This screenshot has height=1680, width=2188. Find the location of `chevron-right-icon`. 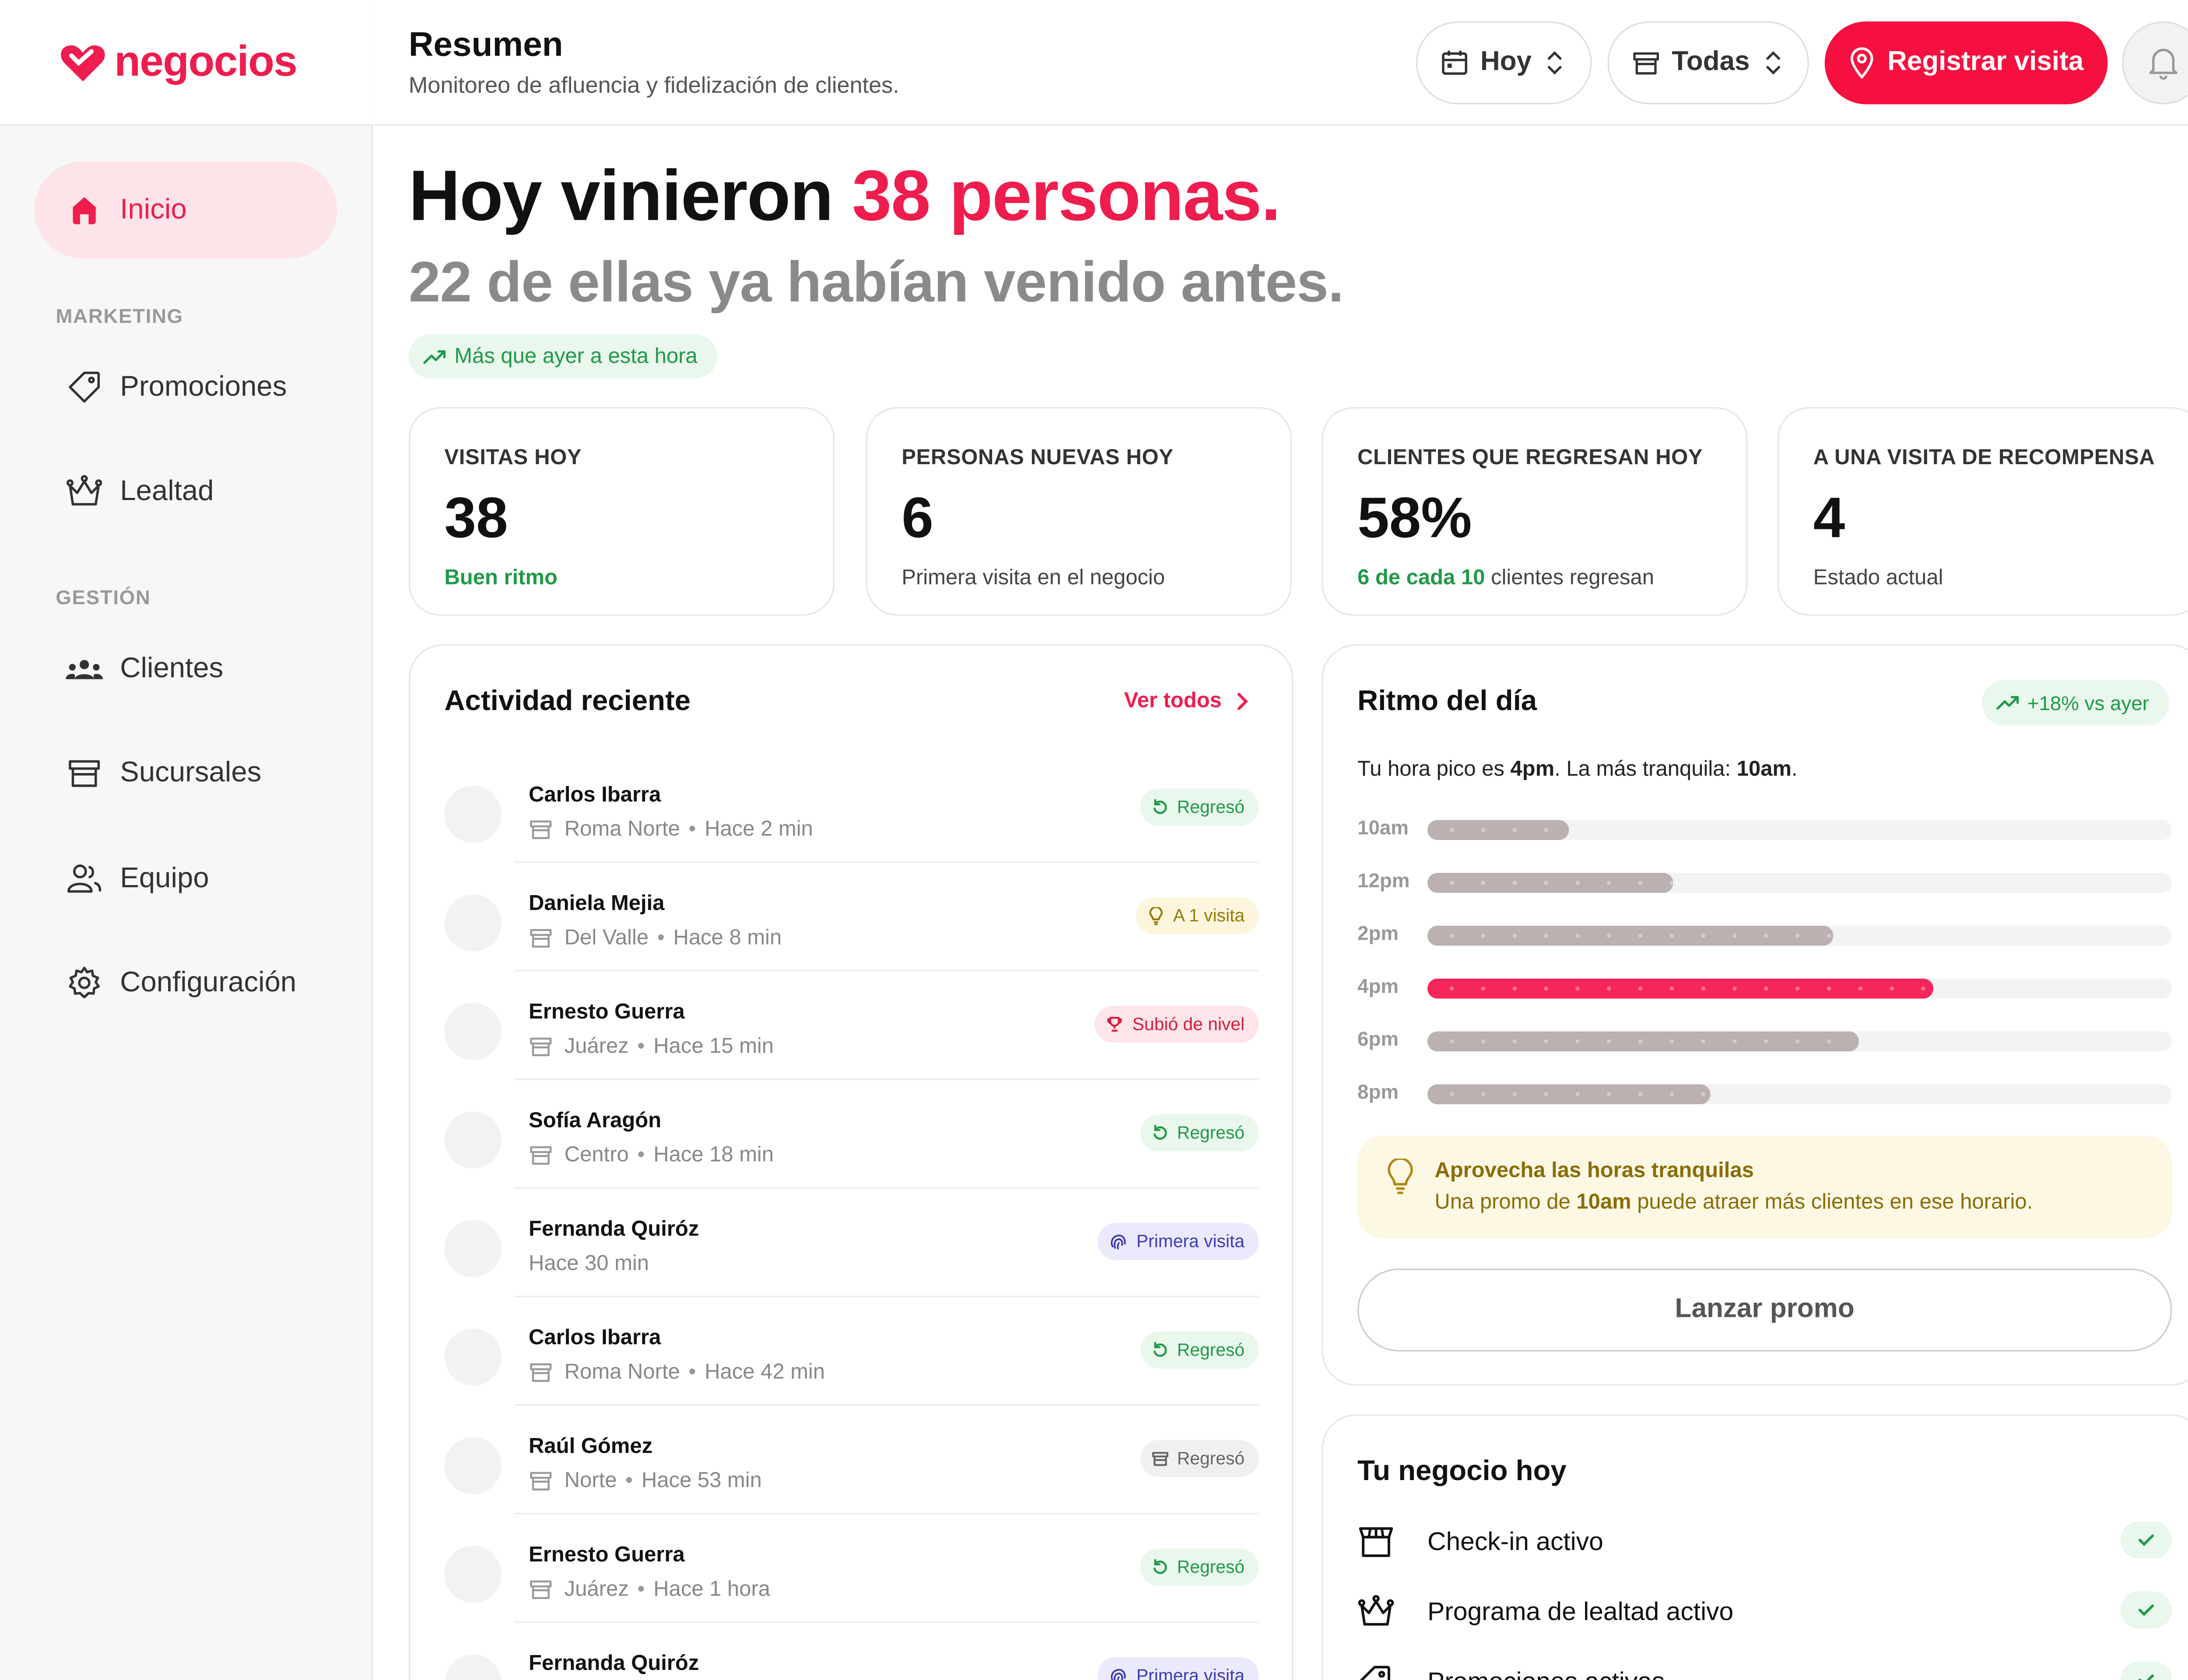

chevron-right-icon is located at coordinates (1242, 701).